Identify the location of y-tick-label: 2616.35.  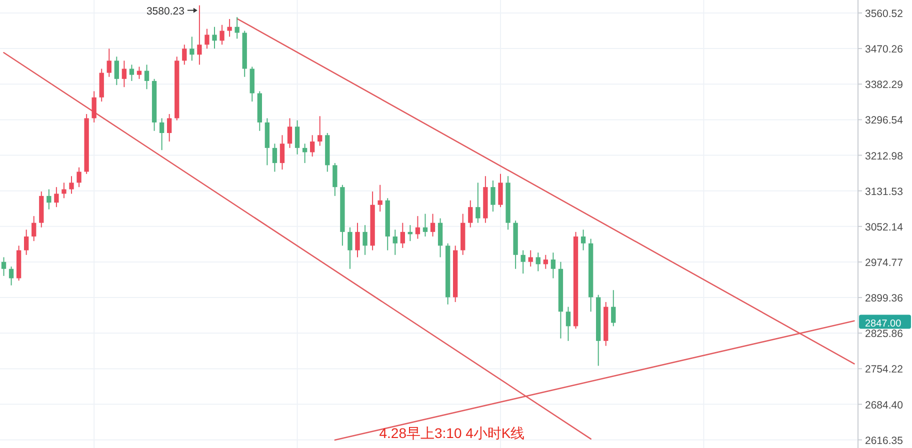
(884, 440).